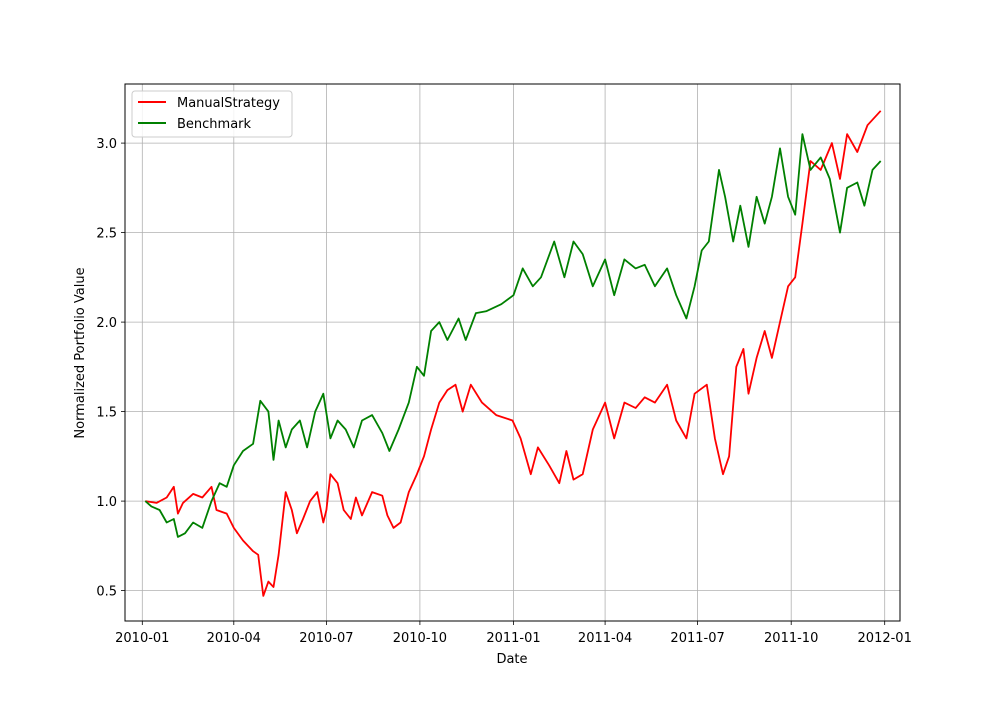 The image size is (1000, 704). I want to click on x-tick-label: 2010-01, so click(142, 638).